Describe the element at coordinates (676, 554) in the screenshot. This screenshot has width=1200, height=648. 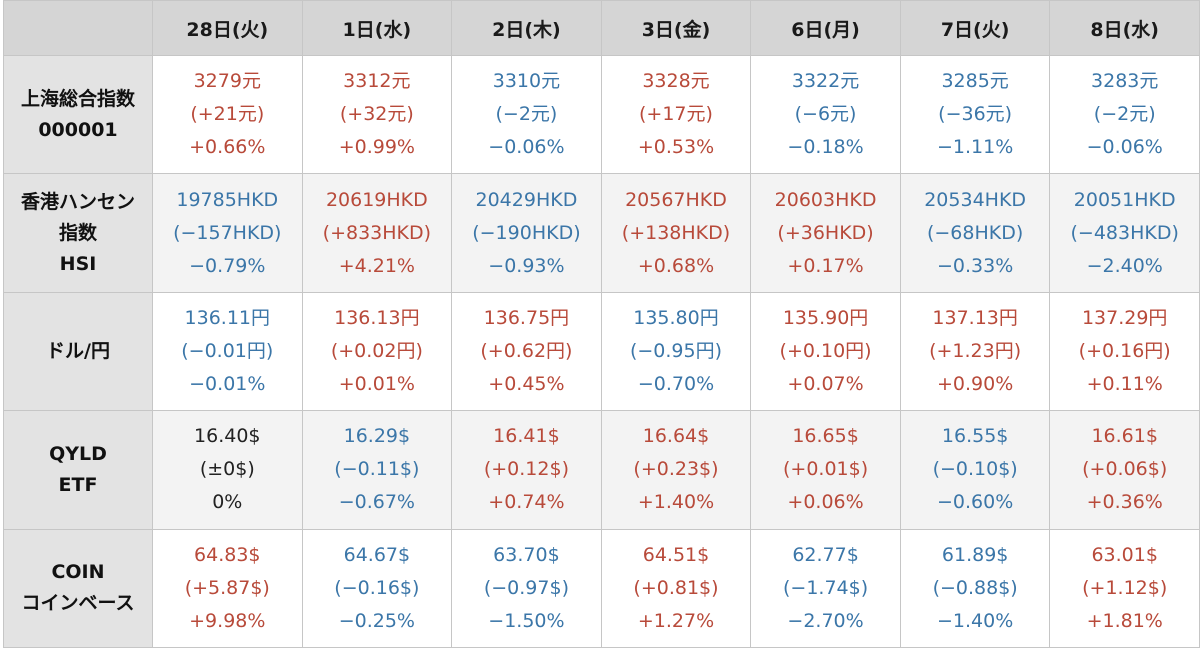
I see `price-value: 64.51$` at that location.